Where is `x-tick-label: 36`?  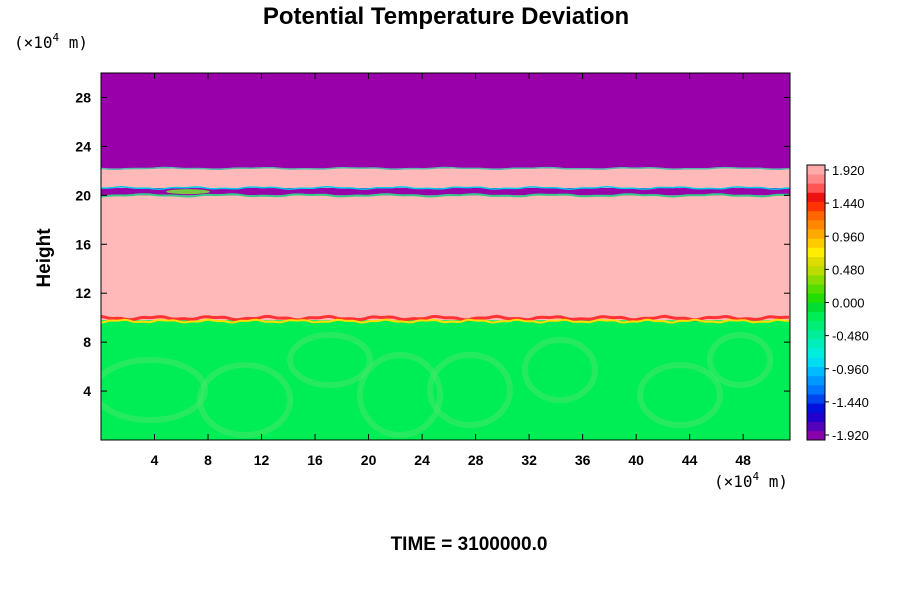 x-tick-label: 36 is located at coordinates (583, 460).